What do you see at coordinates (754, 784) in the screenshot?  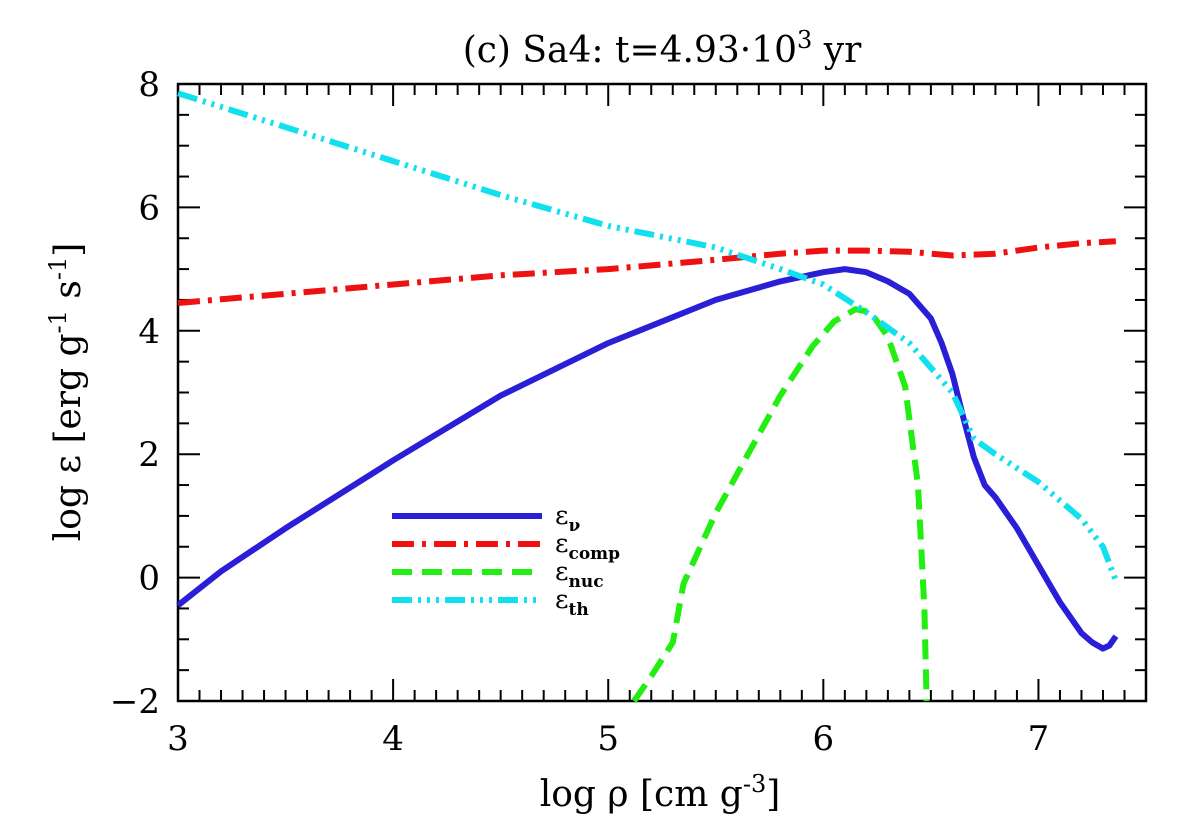 I see `x-axis-title-superscript: -3` at bounding box center [754, 784].